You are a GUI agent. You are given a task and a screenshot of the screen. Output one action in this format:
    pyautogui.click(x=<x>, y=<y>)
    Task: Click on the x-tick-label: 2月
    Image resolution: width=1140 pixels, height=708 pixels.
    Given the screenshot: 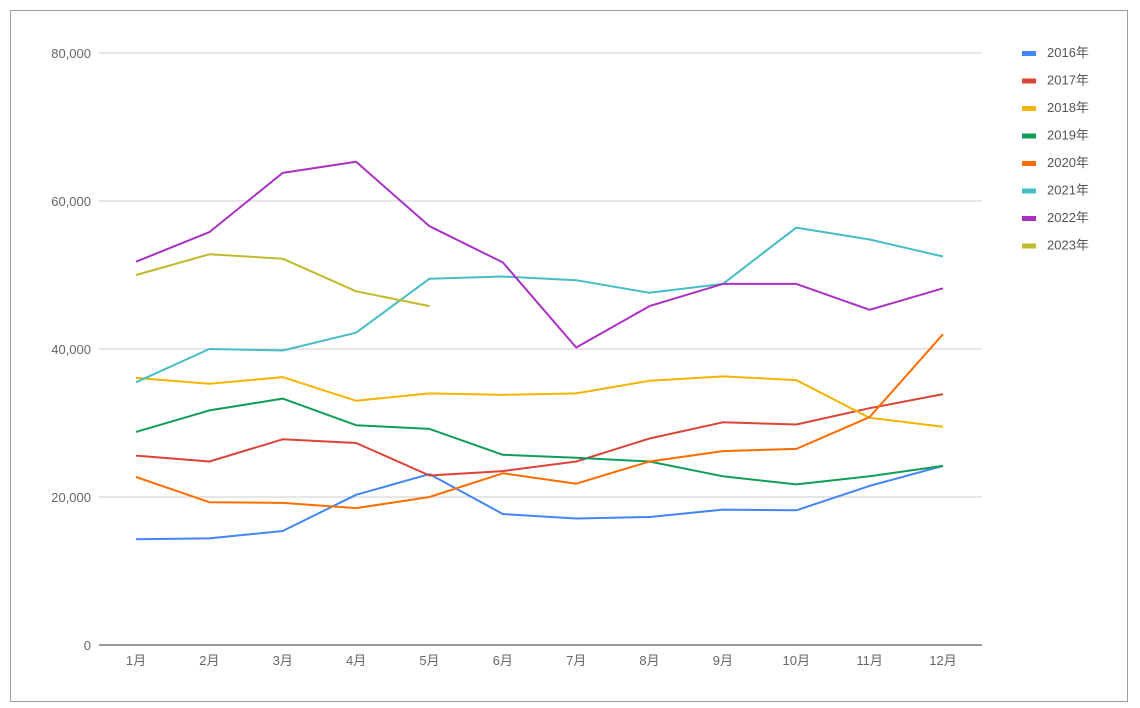 What is the action you would take?
    pyautogui.click(x=209, y=660)
    